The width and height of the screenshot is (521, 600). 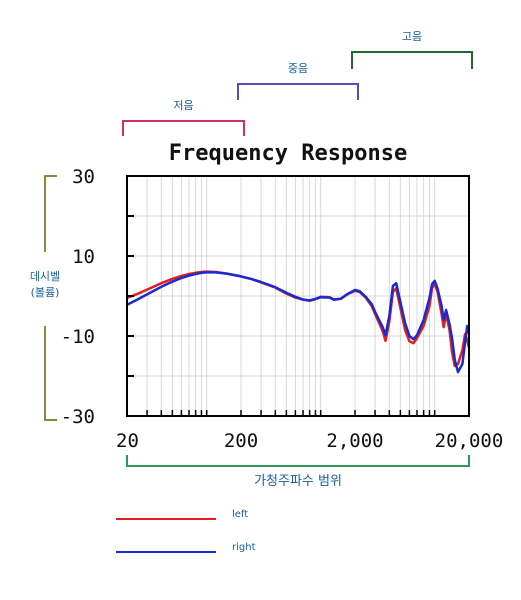 What do you see at coordinates (288, 153) in the screenshot?
I see `chart-title: Frequency Response` at bounding box center [288, 153].